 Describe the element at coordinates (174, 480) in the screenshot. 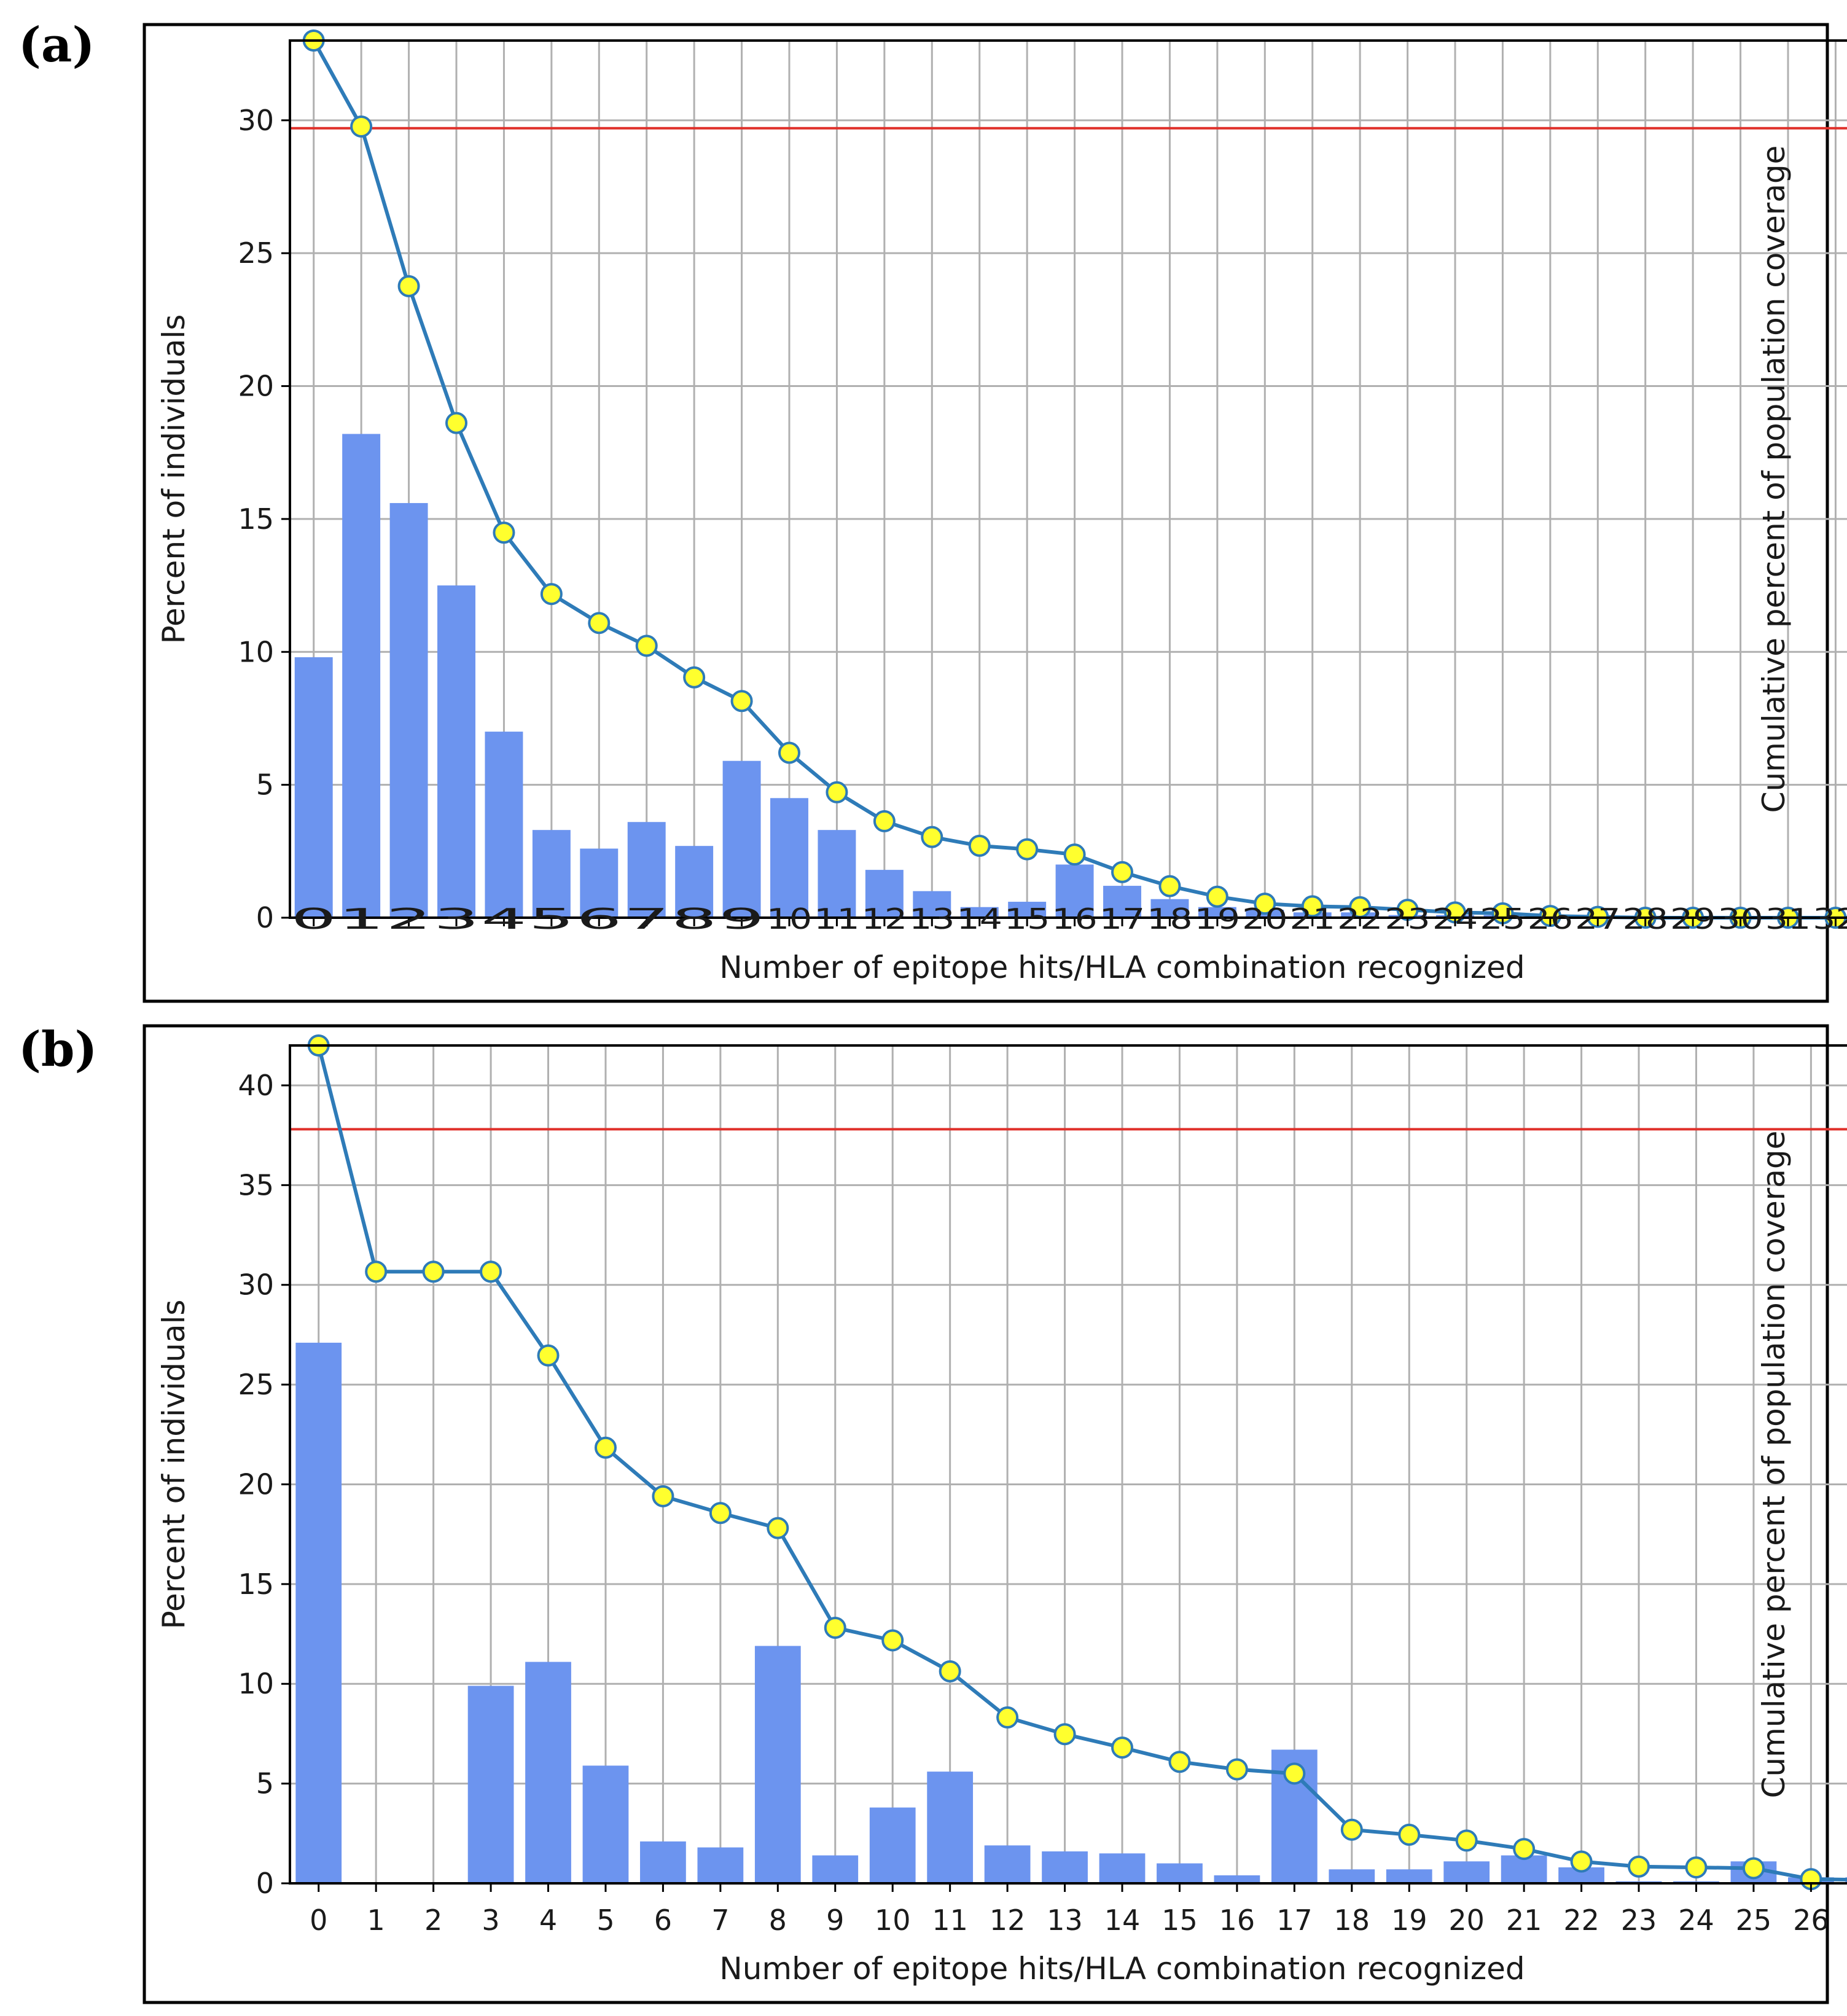

I see `y-axis-label: Percent of individuals` at that location.